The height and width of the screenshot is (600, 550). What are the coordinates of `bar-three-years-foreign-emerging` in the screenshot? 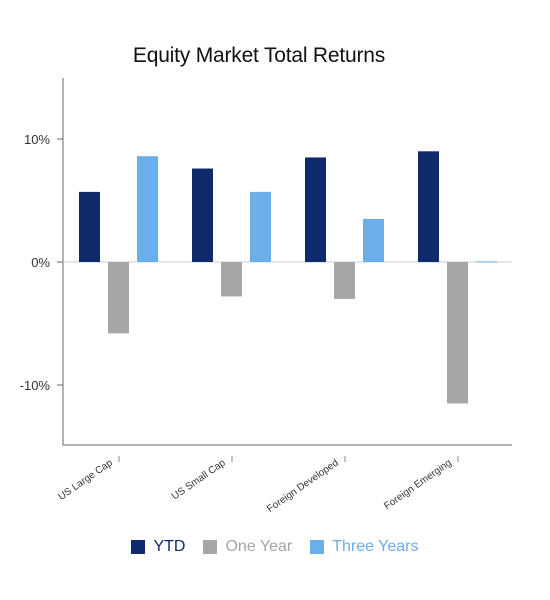 It's located at (486, 262).